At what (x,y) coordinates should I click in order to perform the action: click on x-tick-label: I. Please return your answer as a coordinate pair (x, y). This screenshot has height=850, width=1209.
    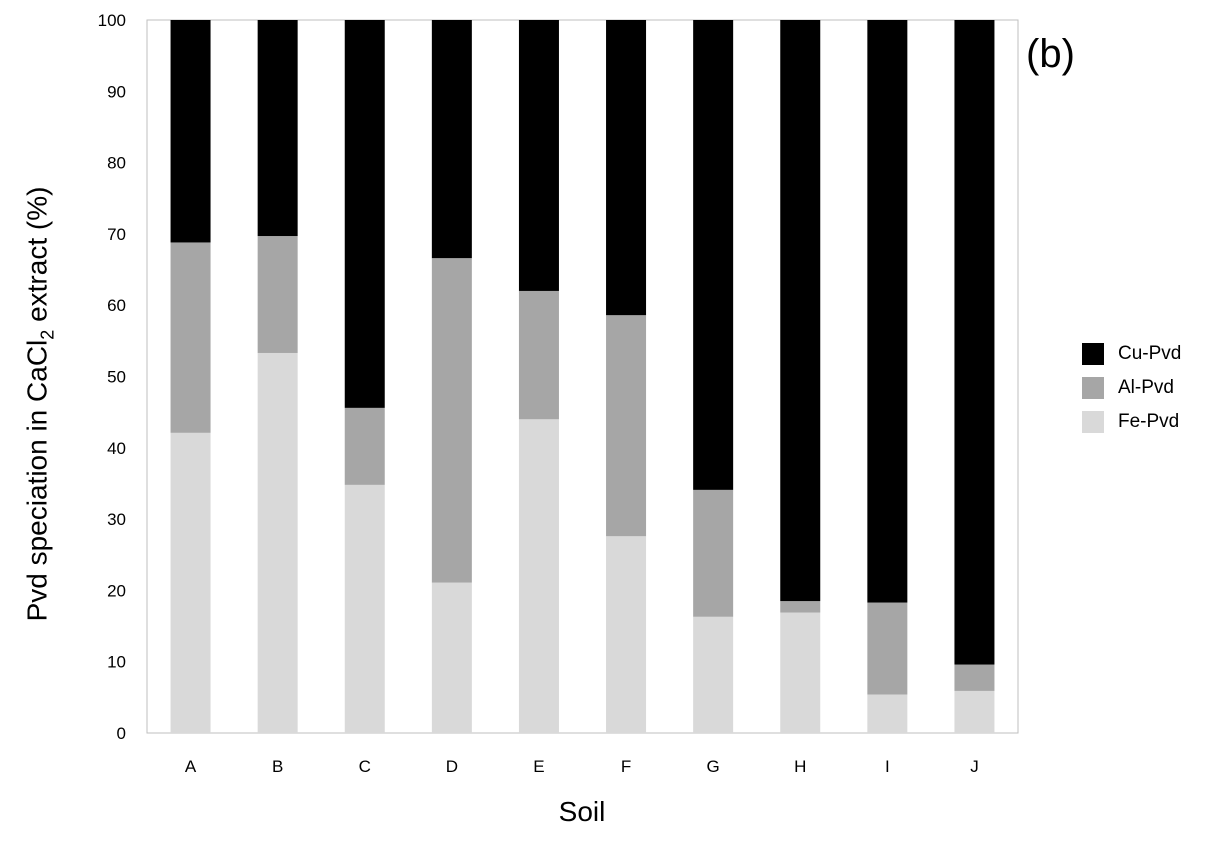
    Looking at the image, I should click on (887, 766).